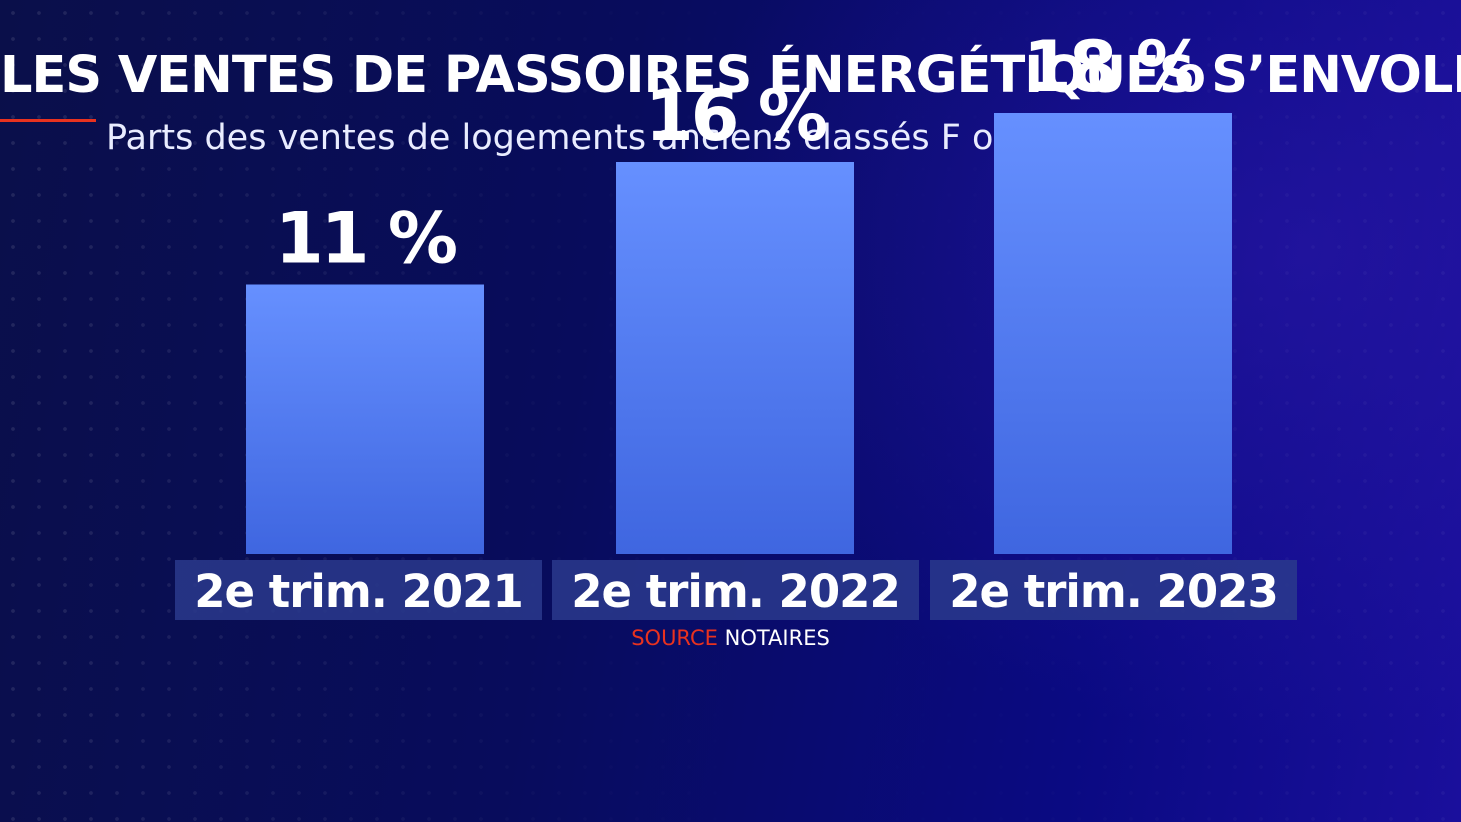  I want to click on source-label: SOURCE, so click(674, 638).